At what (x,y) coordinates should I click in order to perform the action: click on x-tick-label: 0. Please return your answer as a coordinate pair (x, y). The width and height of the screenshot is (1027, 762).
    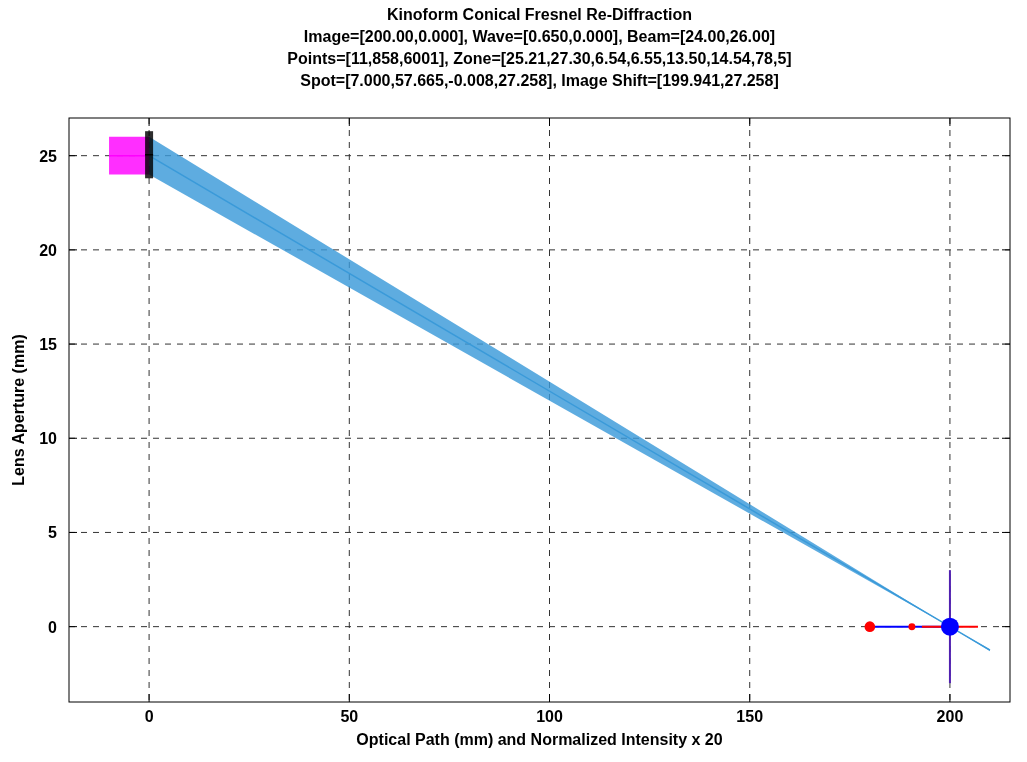
    Looking at the image, I should click on (149, 716).